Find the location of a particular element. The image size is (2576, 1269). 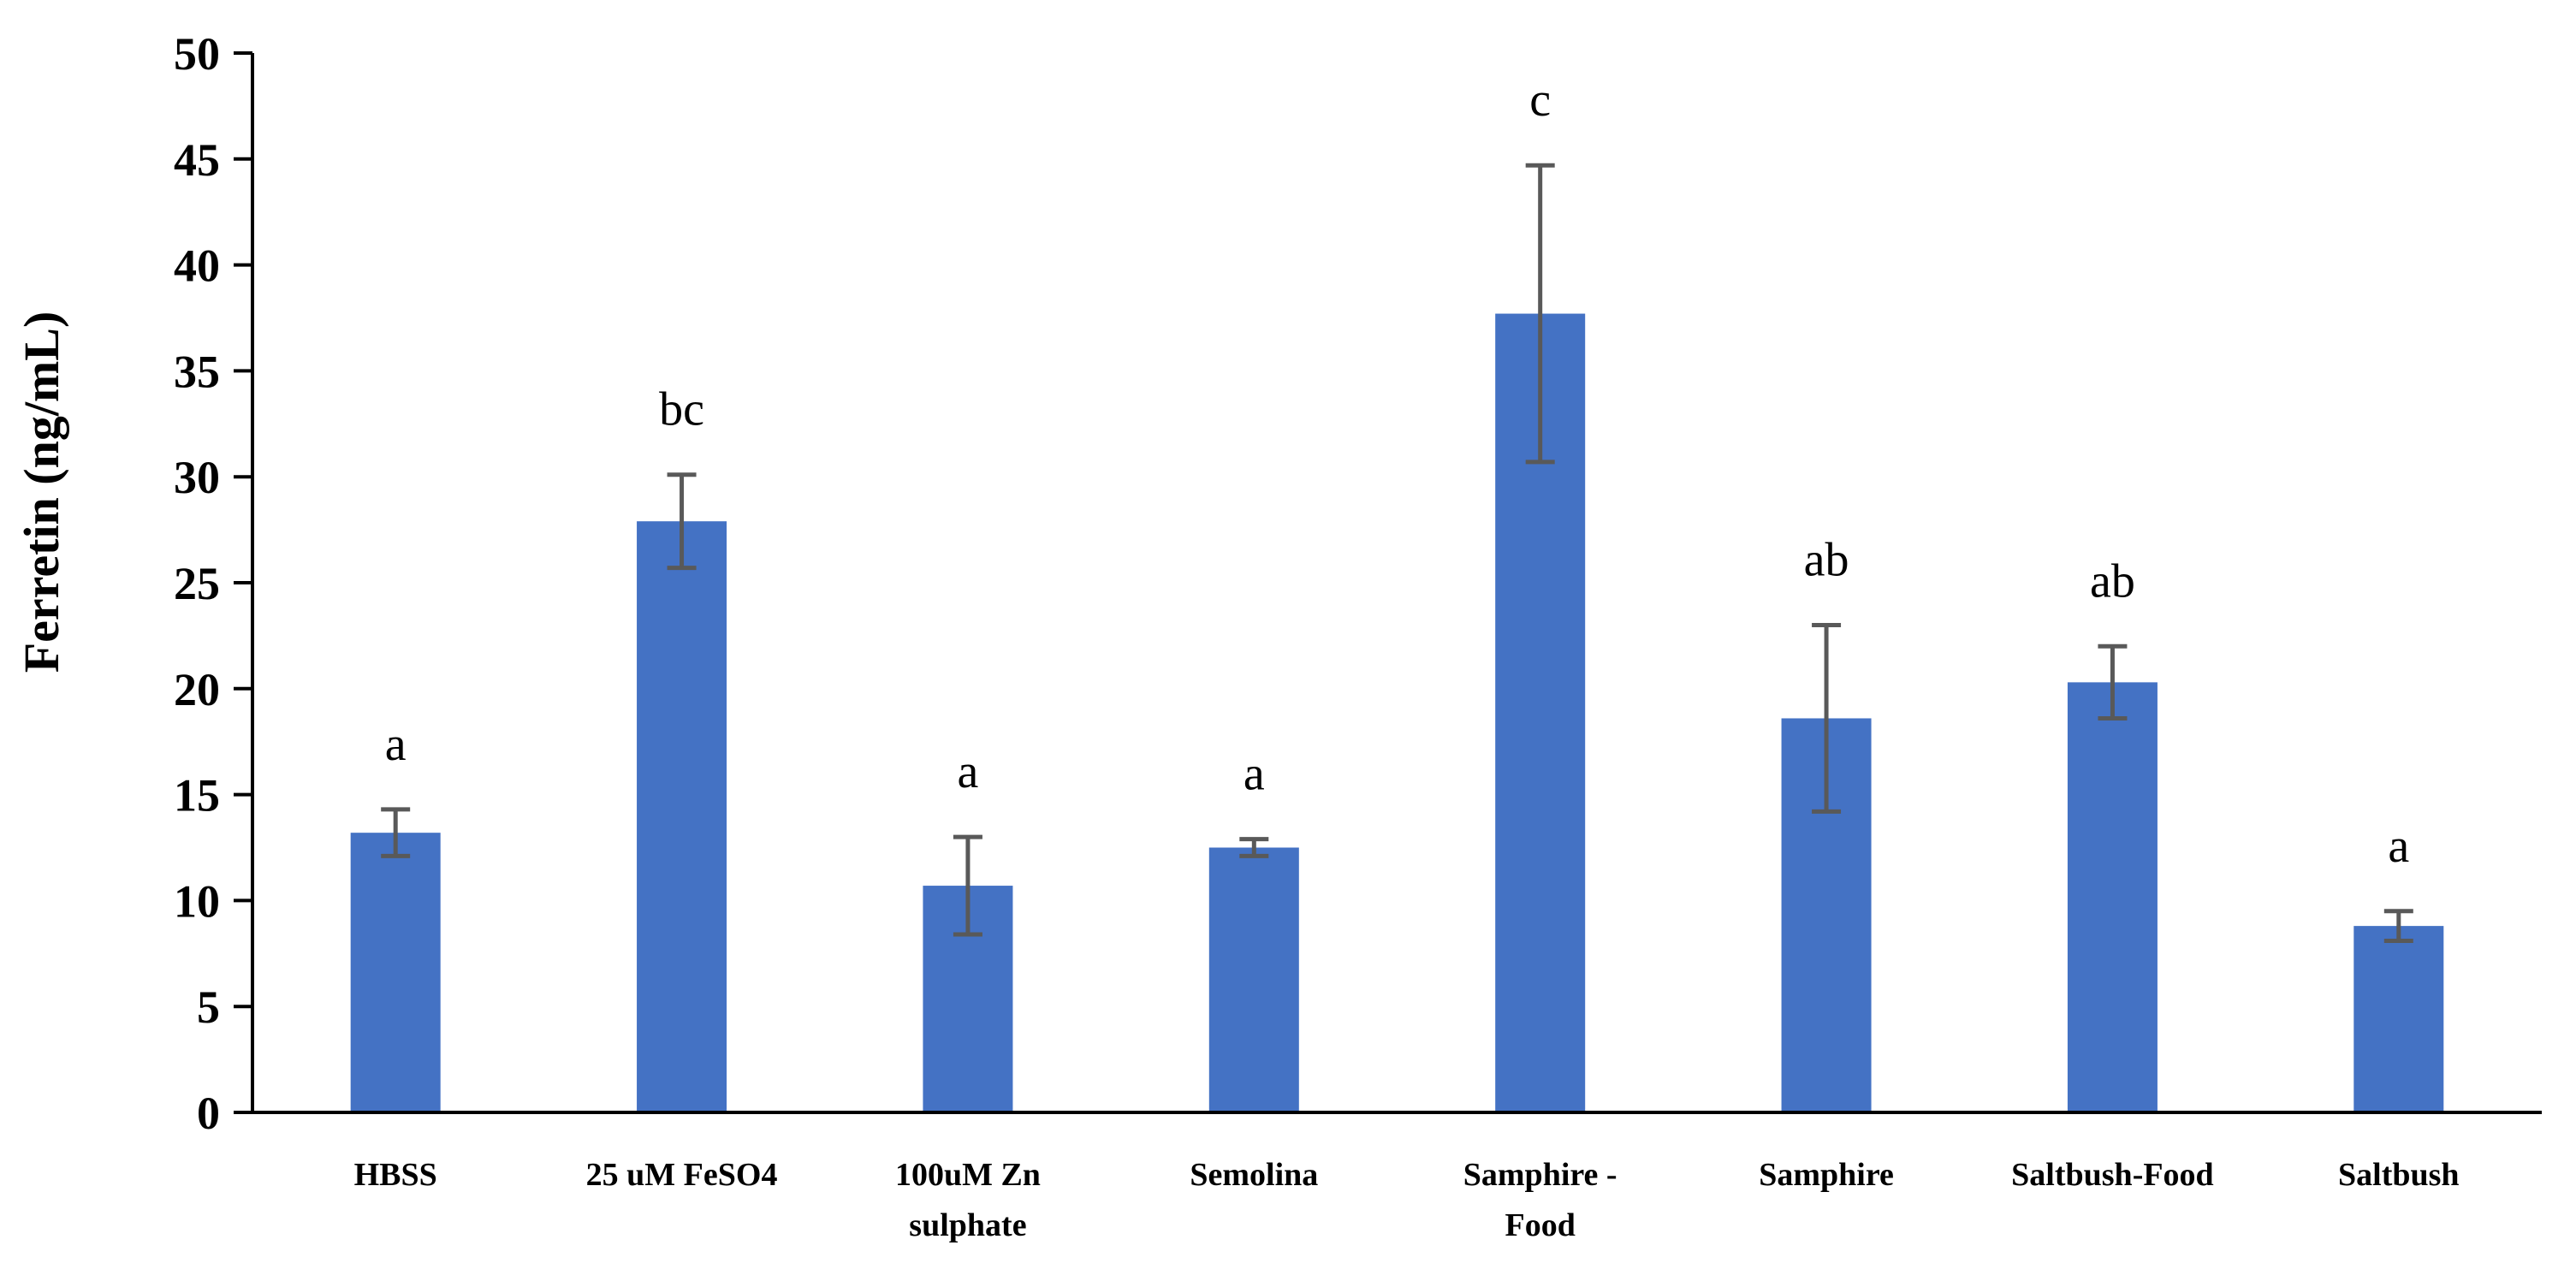

x-category-label: HBSS is located at coordinates (395, 1175).